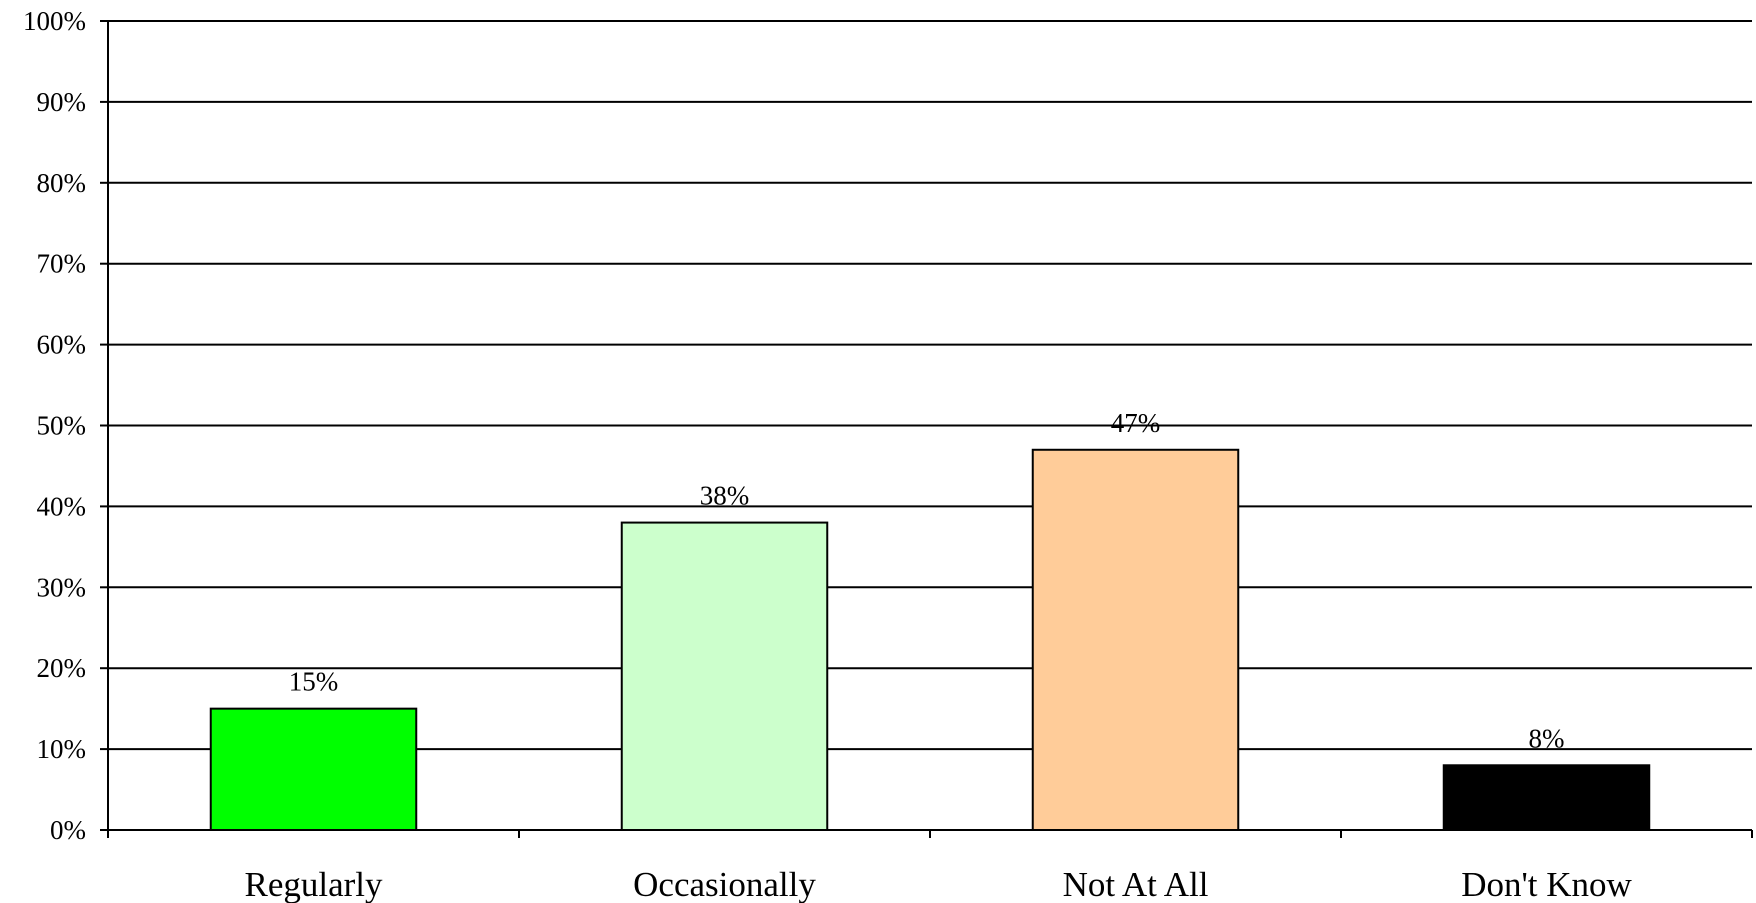 The height and width of the screenshot is (903, 1756). What do you see at coordinates (62, 426) in the screenshot?
I see `y-tick-label: 50%` at bounding box center [62, 426].